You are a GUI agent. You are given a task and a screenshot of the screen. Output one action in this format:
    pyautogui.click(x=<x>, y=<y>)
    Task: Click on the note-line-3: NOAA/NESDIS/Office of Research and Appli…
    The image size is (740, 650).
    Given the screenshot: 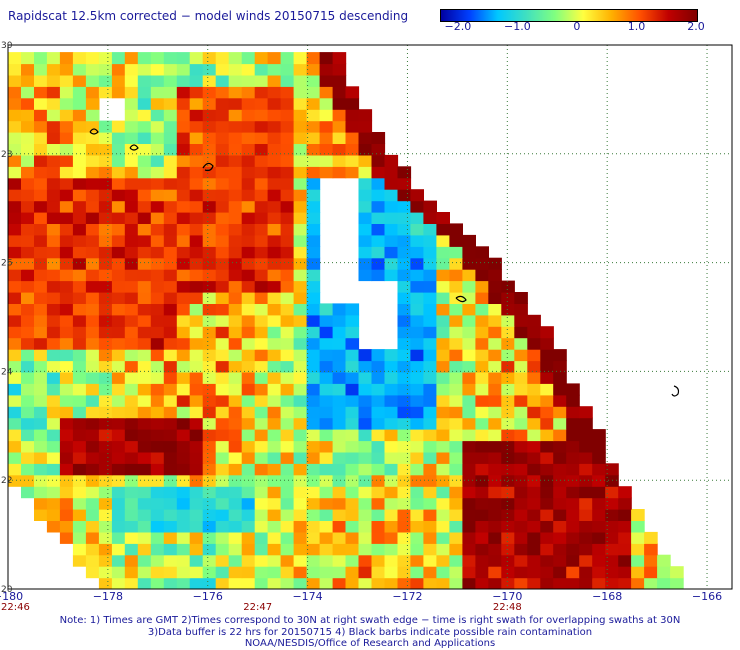 What is the action you would take?
    pyautogui.click(x=370, y=643)
    